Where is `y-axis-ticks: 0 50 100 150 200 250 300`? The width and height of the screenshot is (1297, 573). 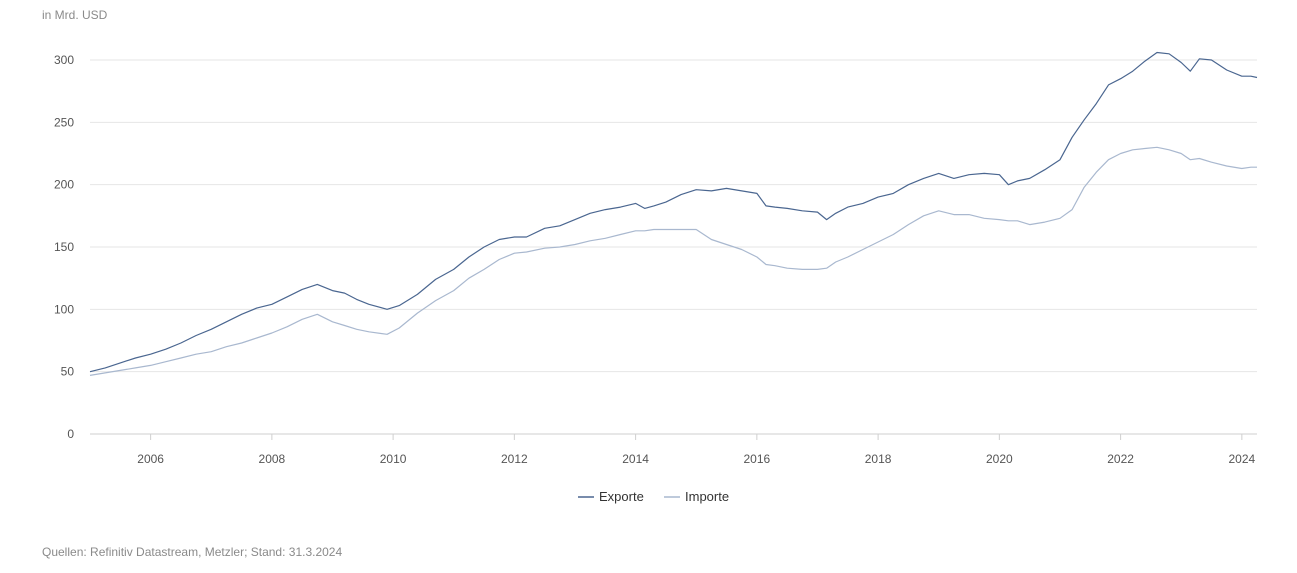 y-axis-ticks: 0 50 100 150 200 250 300 is located at coordinates (64, 247).